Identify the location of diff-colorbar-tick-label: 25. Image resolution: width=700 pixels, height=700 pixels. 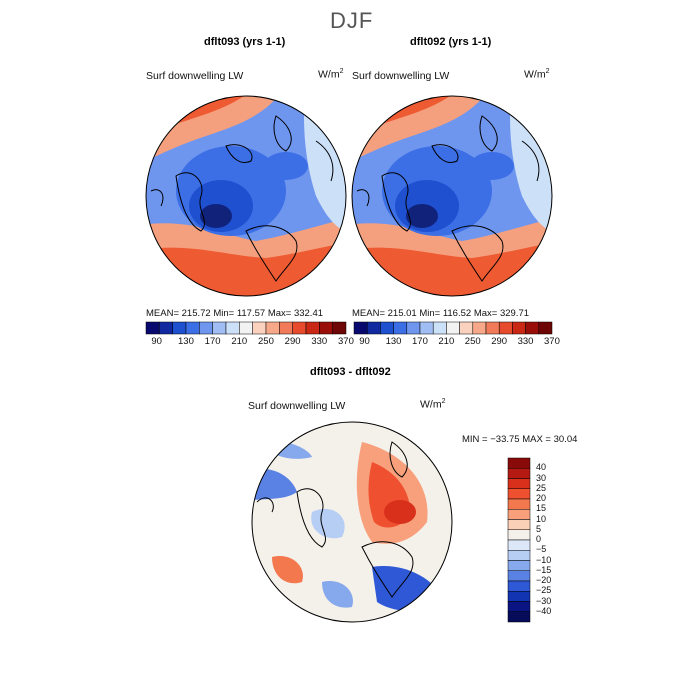
(541, 487).